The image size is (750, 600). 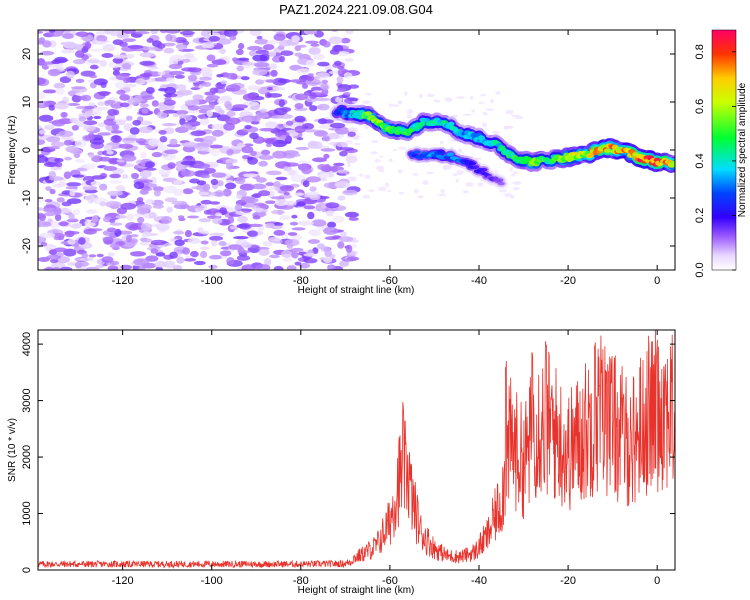 I want to click on x-tick-label: -120, so click(x=123, y=581).